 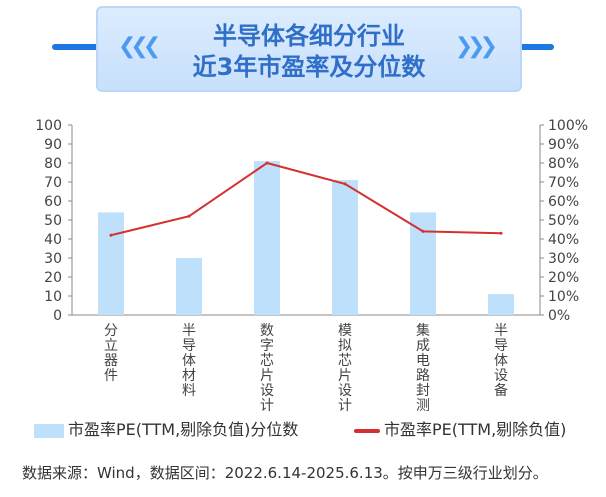 I want to click on right-tick-label: 10%, so click(x=563, y=297).